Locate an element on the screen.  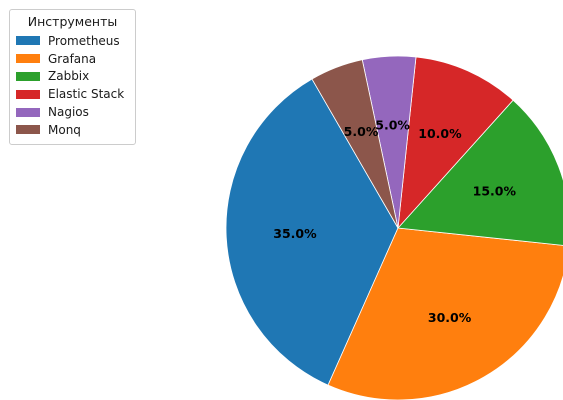
legend-label: Zabbix is located at coordinates (69, 76).